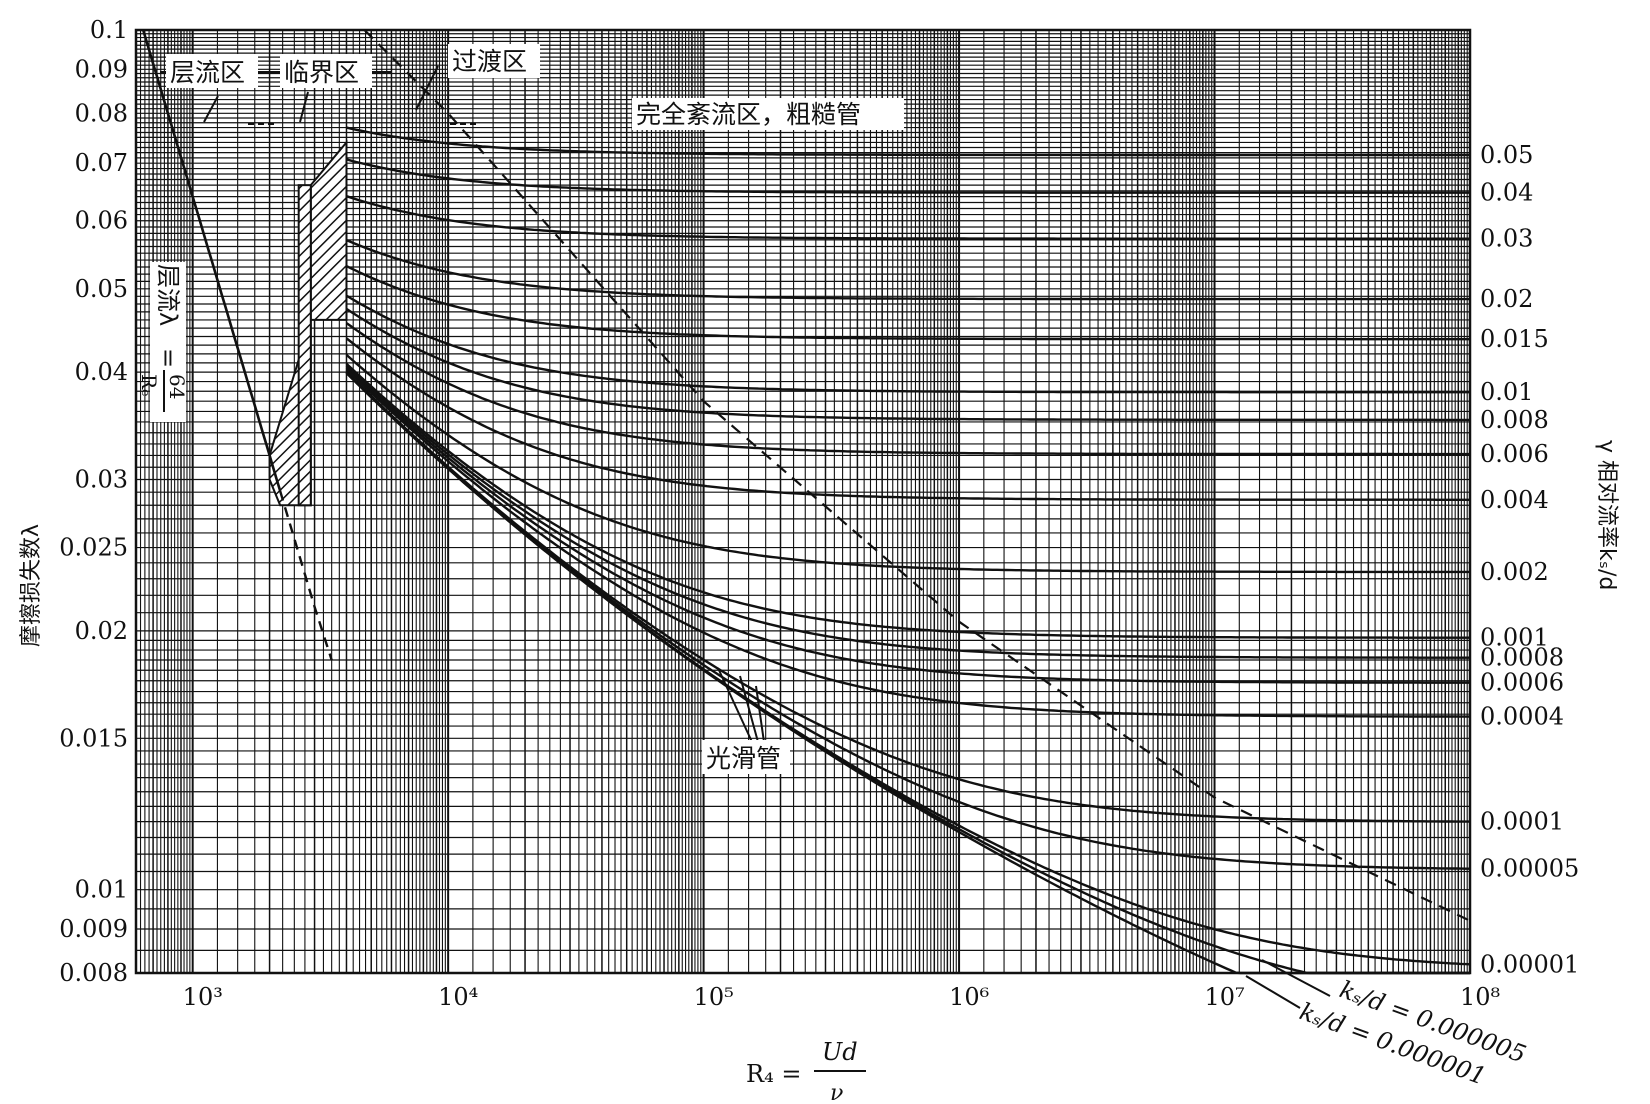  I want to click on zone-critical-label: 临界区, so click(321, 72).